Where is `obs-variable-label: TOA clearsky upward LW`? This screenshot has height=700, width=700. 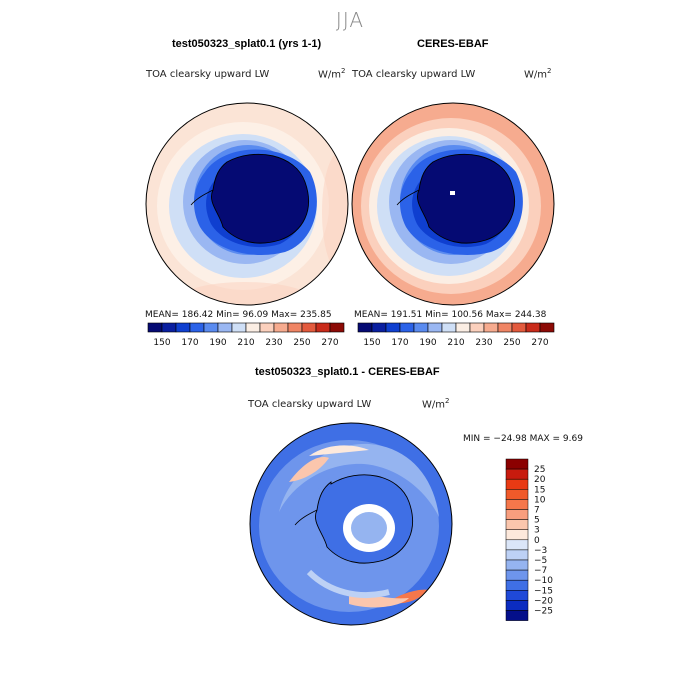 obs-variable-label: TOA clearsky upward LW is located at coordinates (414, 74).